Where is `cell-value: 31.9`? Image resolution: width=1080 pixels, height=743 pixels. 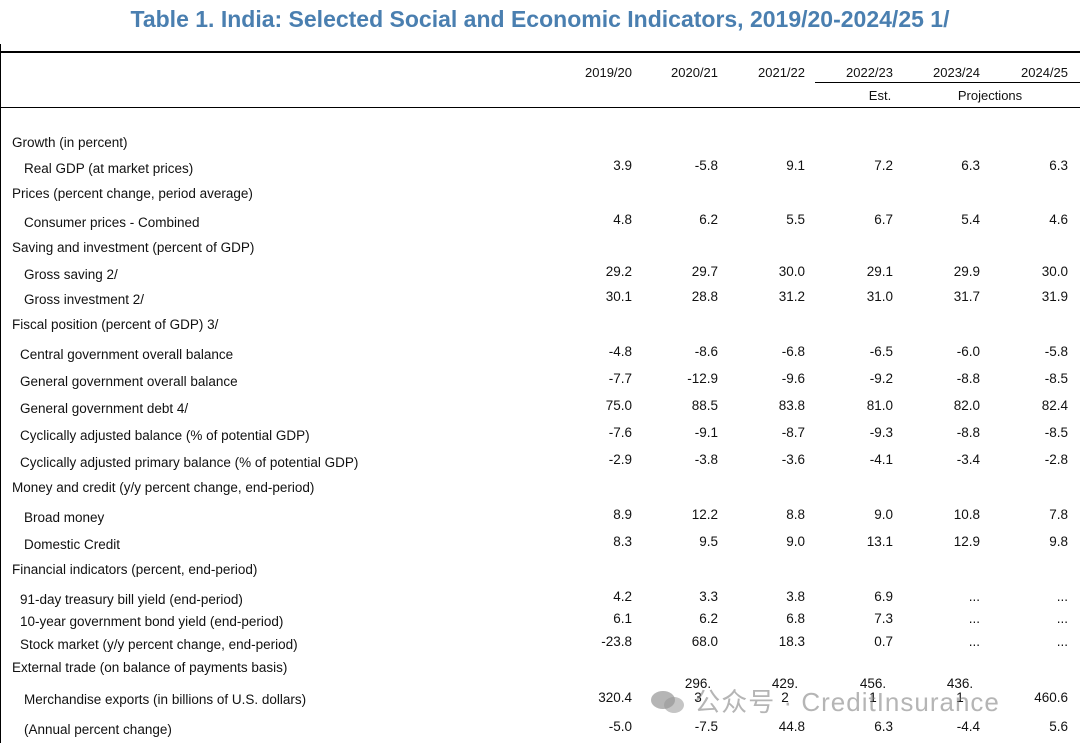 cell-value: 31.9 is located at coordinates (1054, 296).